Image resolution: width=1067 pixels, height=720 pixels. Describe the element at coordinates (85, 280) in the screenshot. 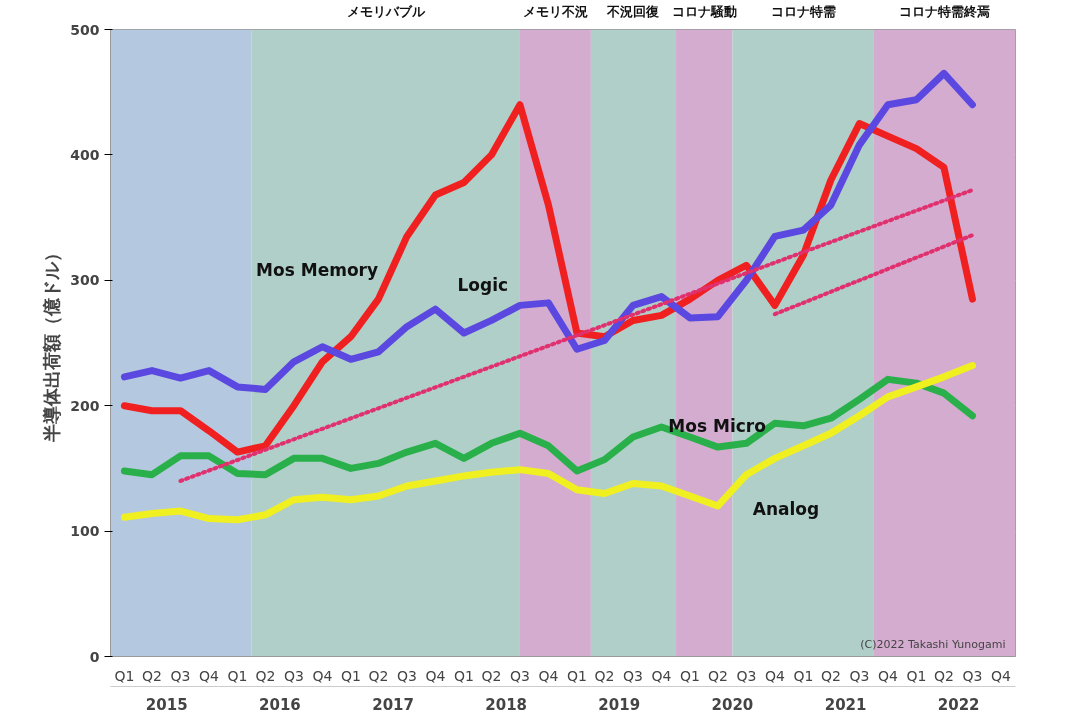

I see `y-tick-label: 300` at that location.